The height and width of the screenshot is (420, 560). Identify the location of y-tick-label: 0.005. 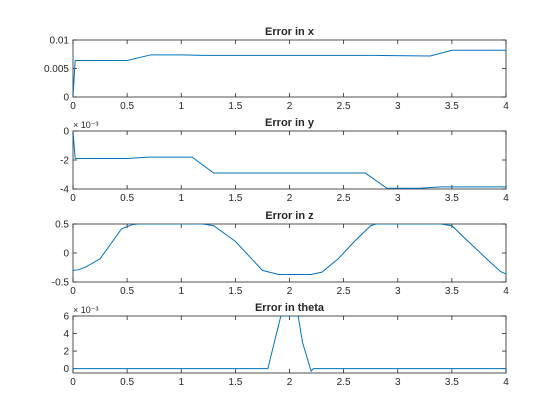
(56, 69).